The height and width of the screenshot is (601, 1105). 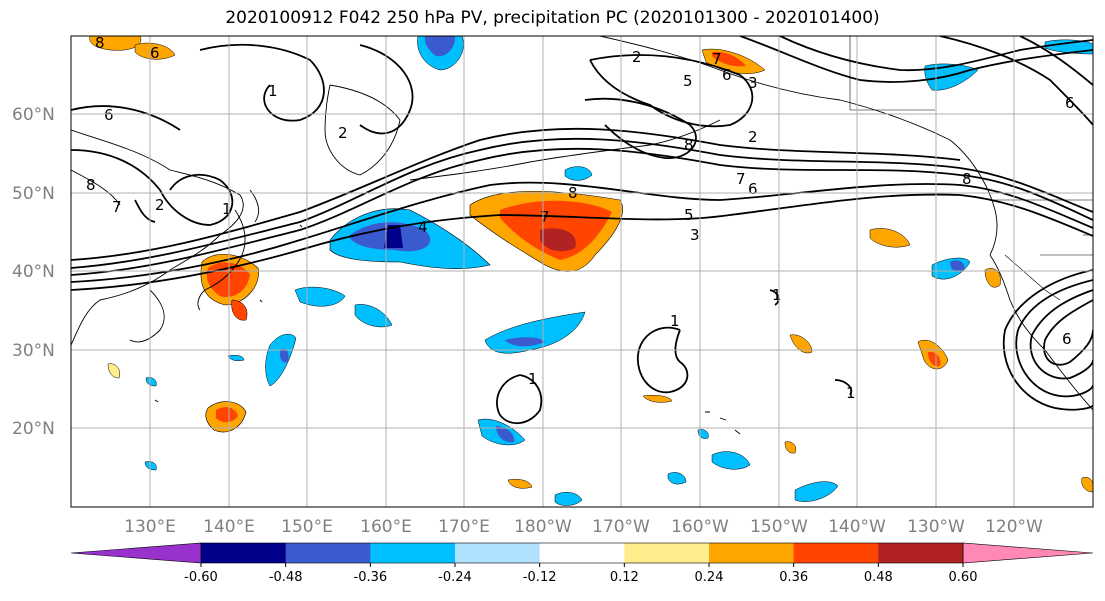 What do you see at coordinates (201, 577) in the screenshot?
I see `colorbar-tick-label: -0.60` at bounding box center [201, 577].